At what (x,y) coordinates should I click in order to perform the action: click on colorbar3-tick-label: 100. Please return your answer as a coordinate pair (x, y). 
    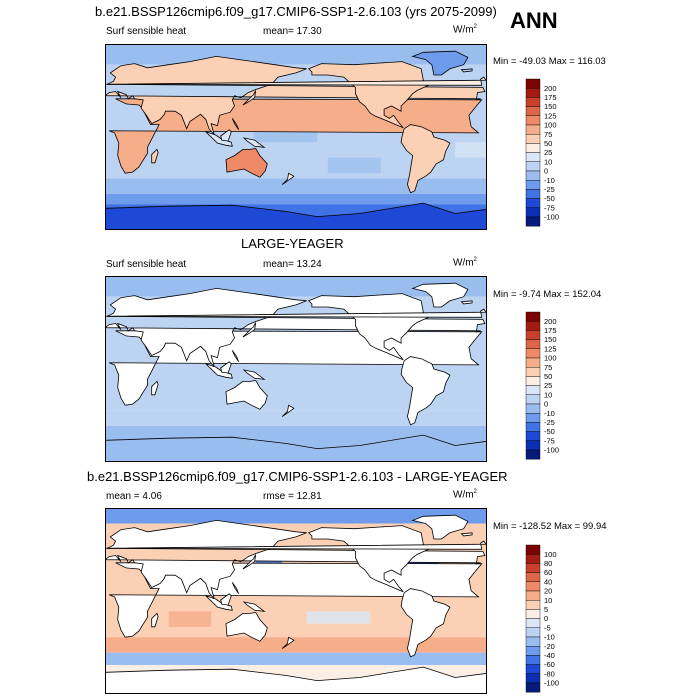
    Looking at the image, I should click on (550, 554).